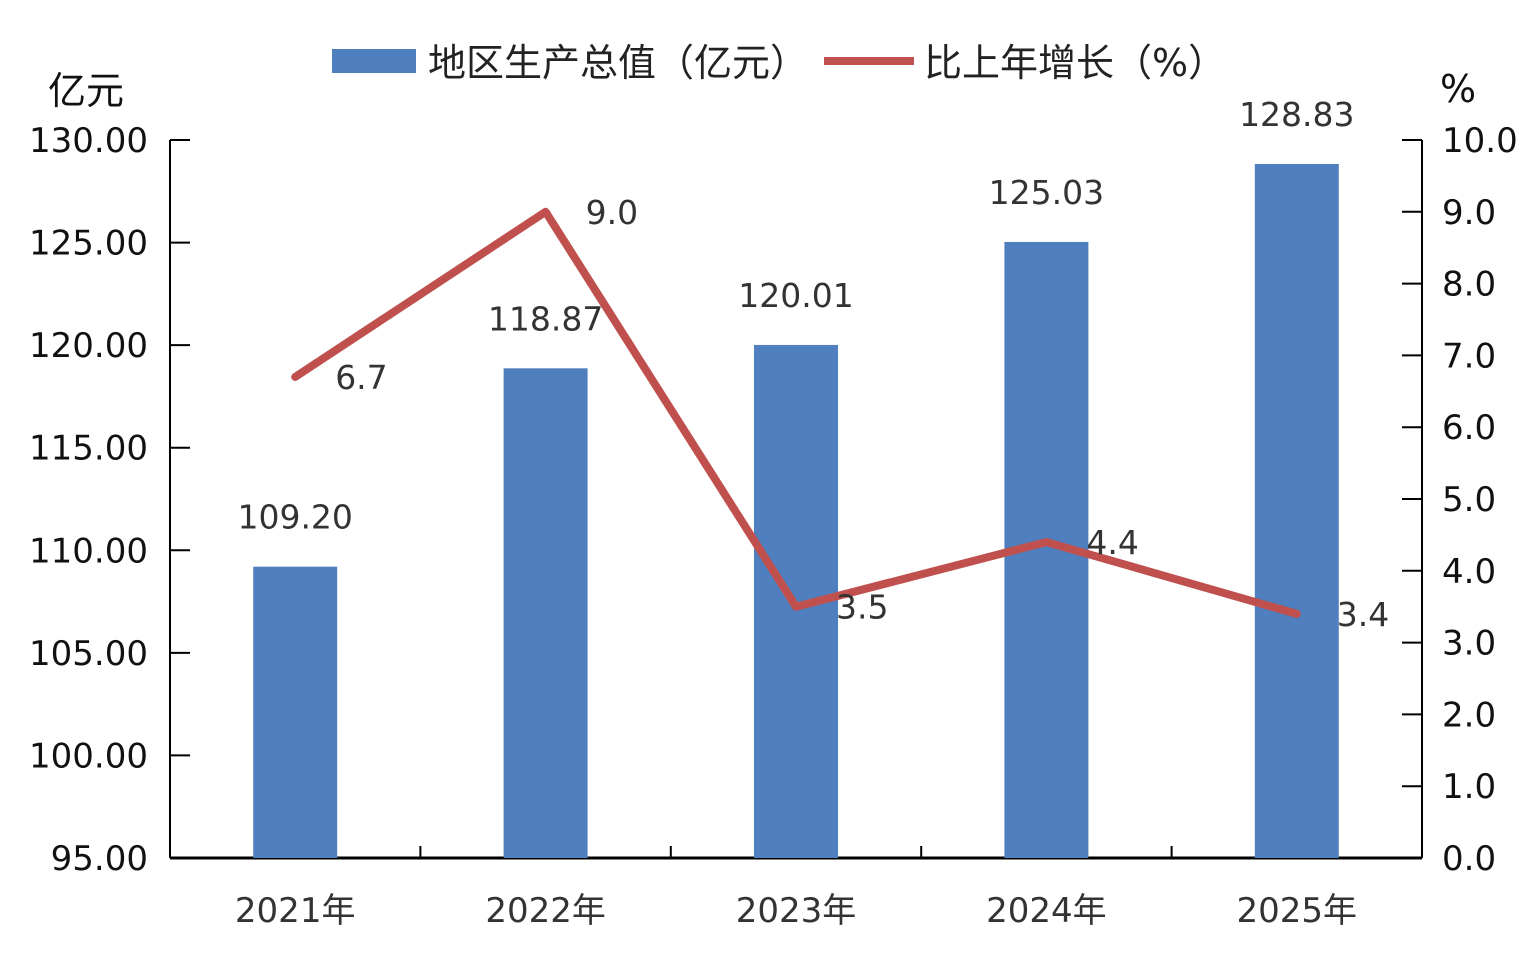 The image size is (1532, 966). What do you see at coordinates (1458, 89) in the screenshot?
I see `right-axis-unit: %` at bounding box center [1458, 89].